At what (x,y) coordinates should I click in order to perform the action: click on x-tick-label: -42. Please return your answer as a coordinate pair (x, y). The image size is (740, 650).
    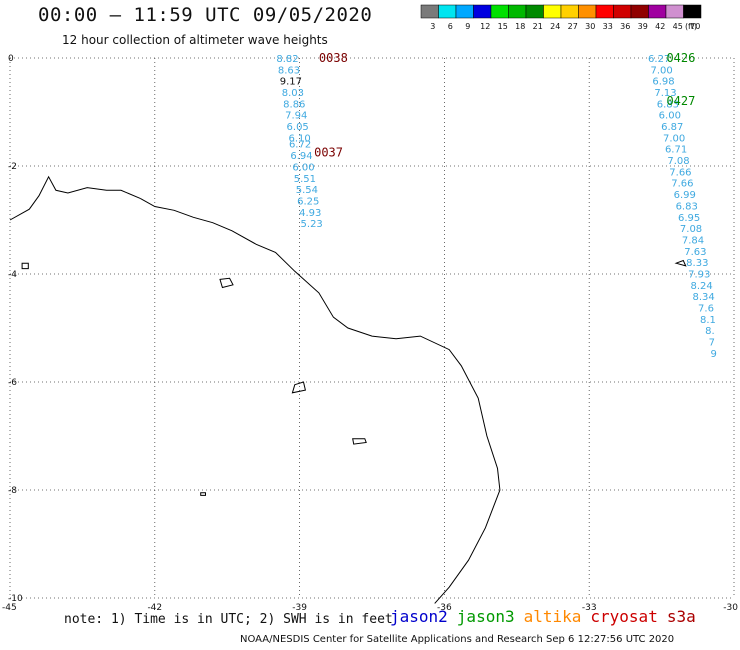
    Looking at the image, I should click on (154, 608).